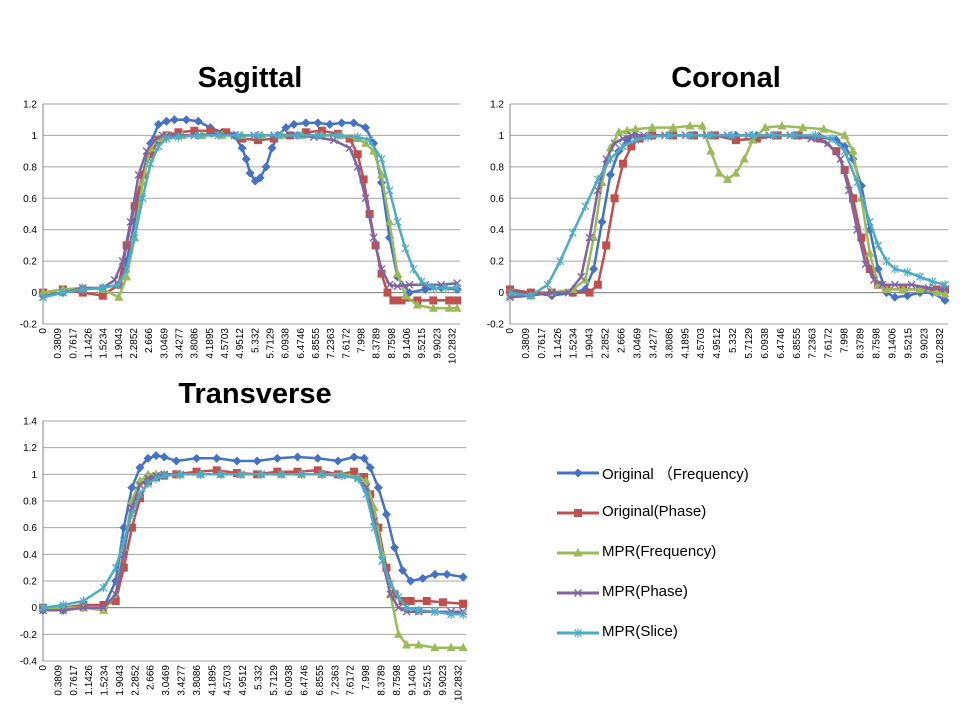  What do you see at coordinates (335, 680) in the screenshot?
I see `x-tick-label: 7.2363` at bounding box center [335, 680].